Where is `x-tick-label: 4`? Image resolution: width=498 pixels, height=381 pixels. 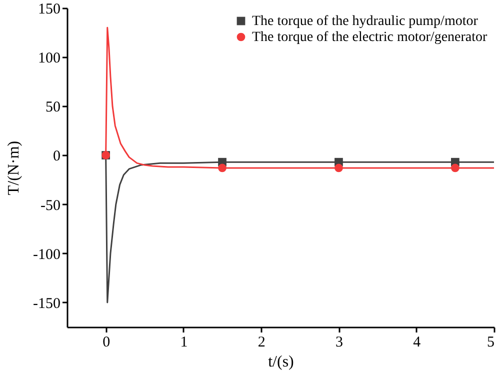
x-tick-label: 4 is located at coordinates (417, 342).